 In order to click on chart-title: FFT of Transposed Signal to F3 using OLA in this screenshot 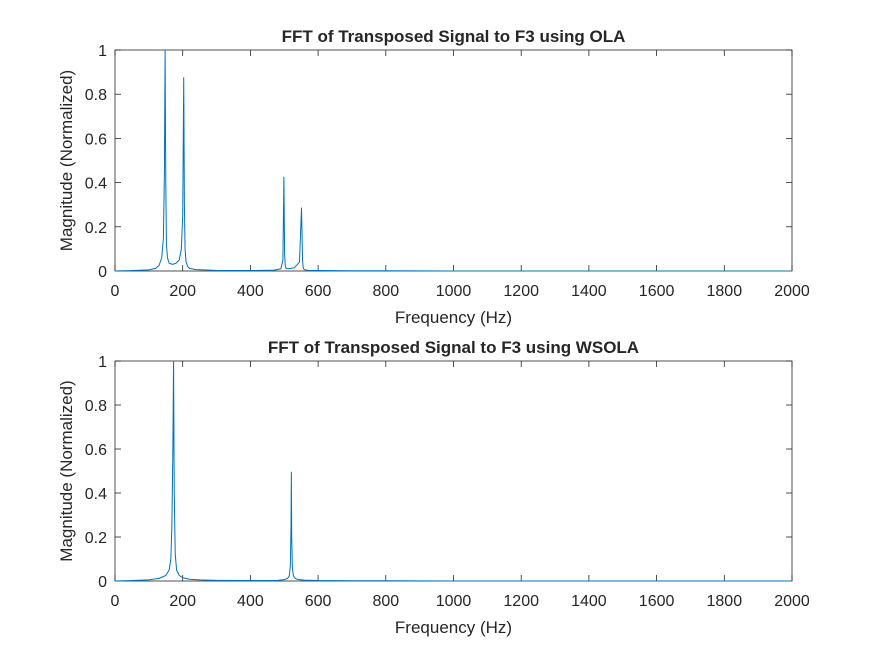, I will do `click(454, 36)`.